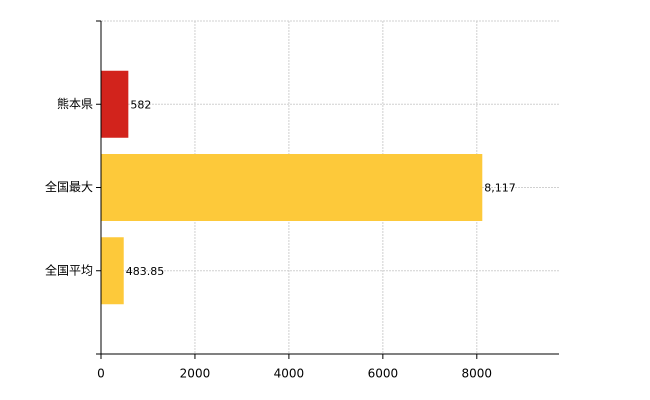 The width and height of the screenshot is (650, 400). I want to click on value-label: 8,117, so click(500, 188).